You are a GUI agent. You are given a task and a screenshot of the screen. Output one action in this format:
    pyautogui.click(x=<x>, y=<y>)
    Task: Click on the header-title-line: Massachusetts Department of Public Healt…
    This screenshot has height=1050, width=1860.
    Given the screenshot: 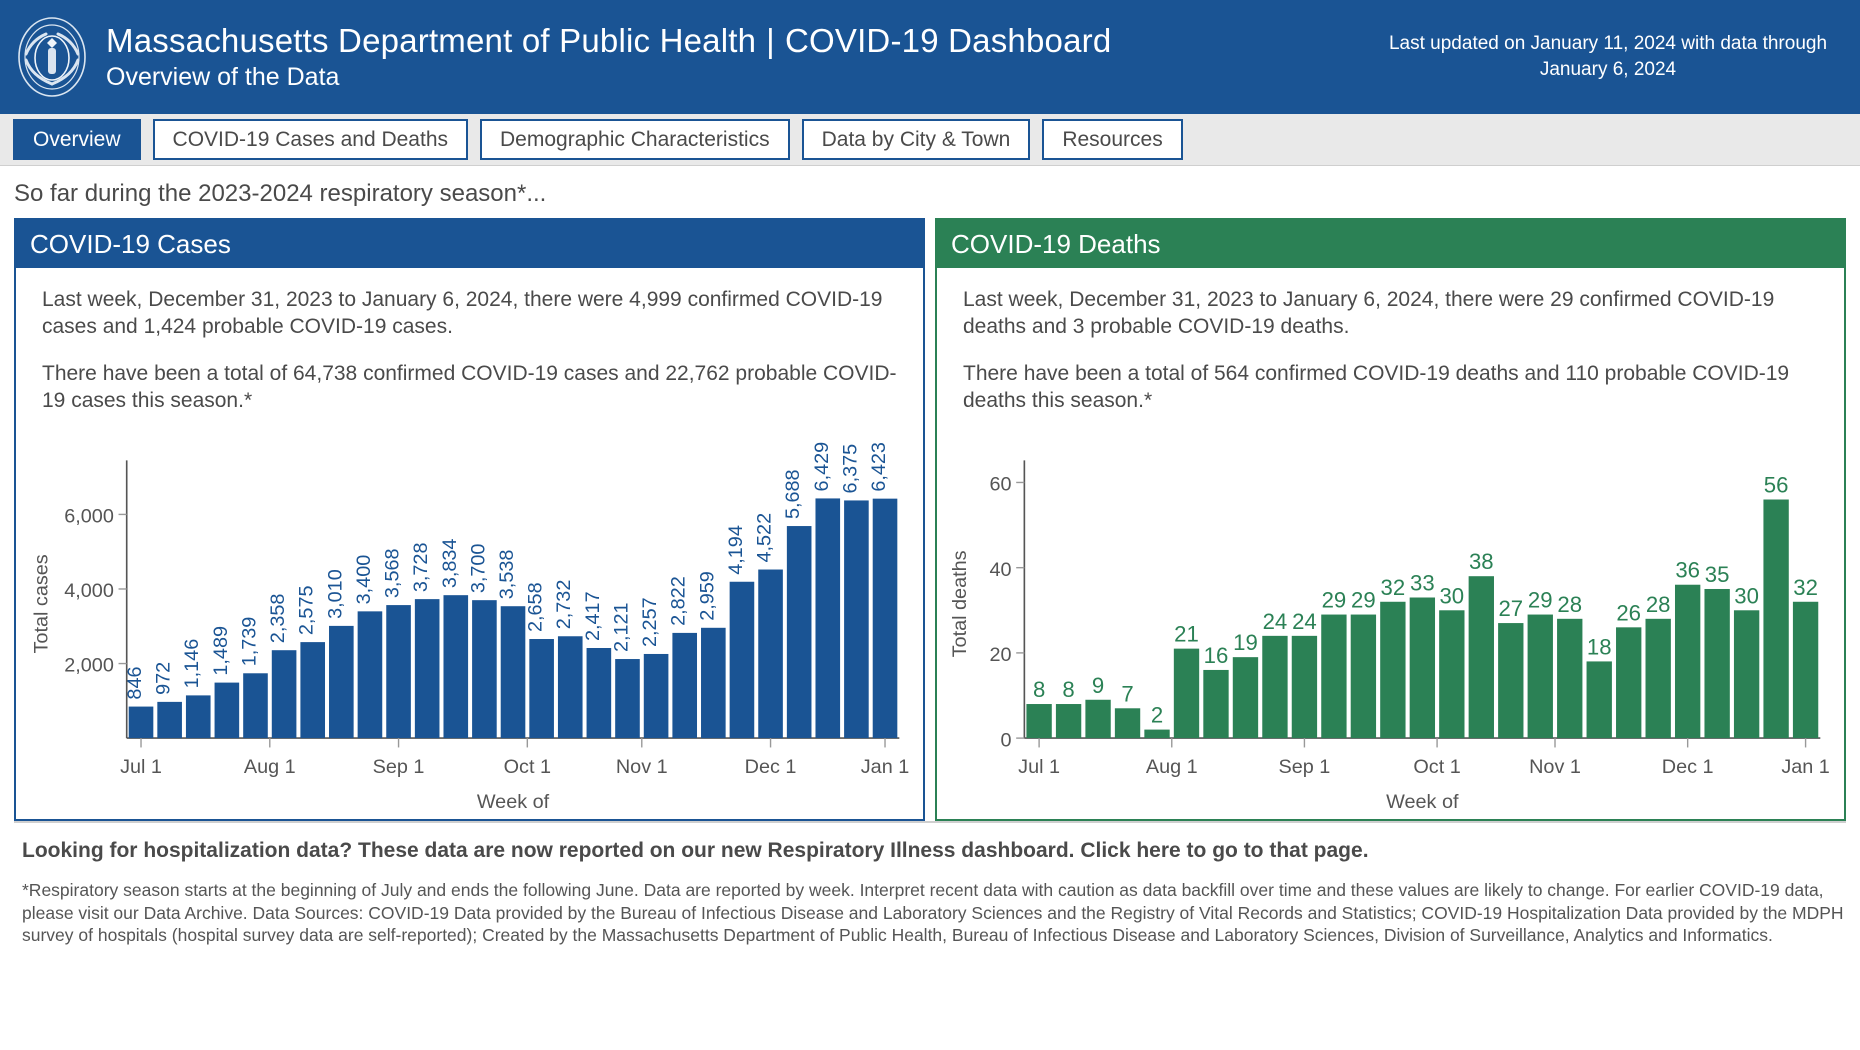 What is the action you would take?
    pyautogui.click(x=742, y=41)
    